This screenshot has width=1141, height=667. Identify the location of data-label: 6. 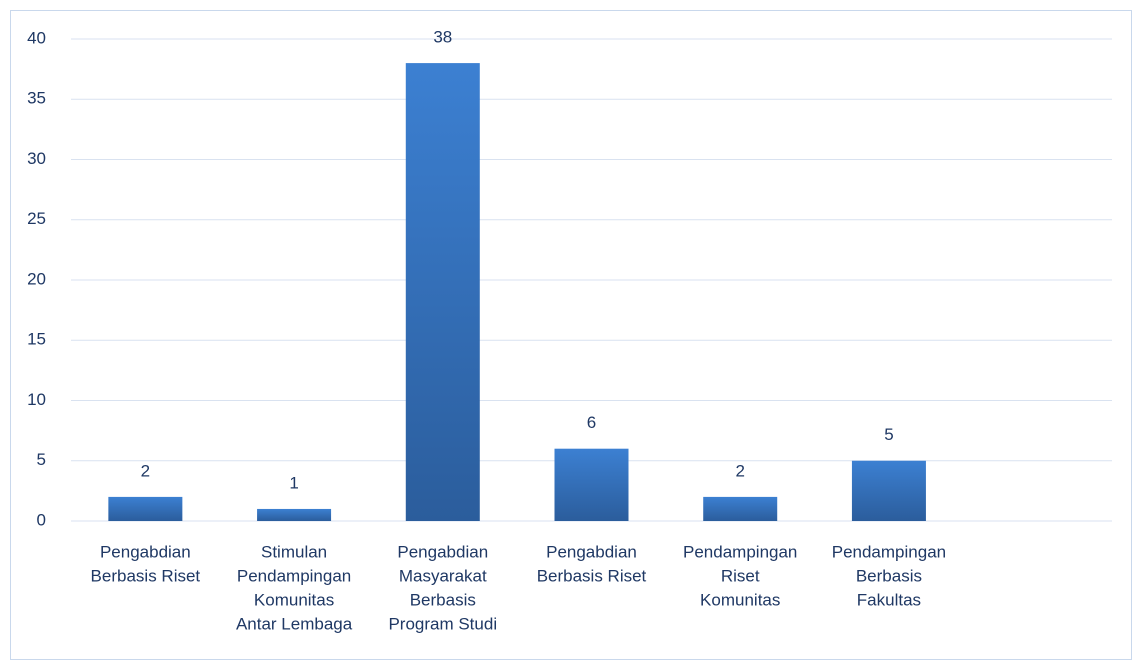
(591, 422).